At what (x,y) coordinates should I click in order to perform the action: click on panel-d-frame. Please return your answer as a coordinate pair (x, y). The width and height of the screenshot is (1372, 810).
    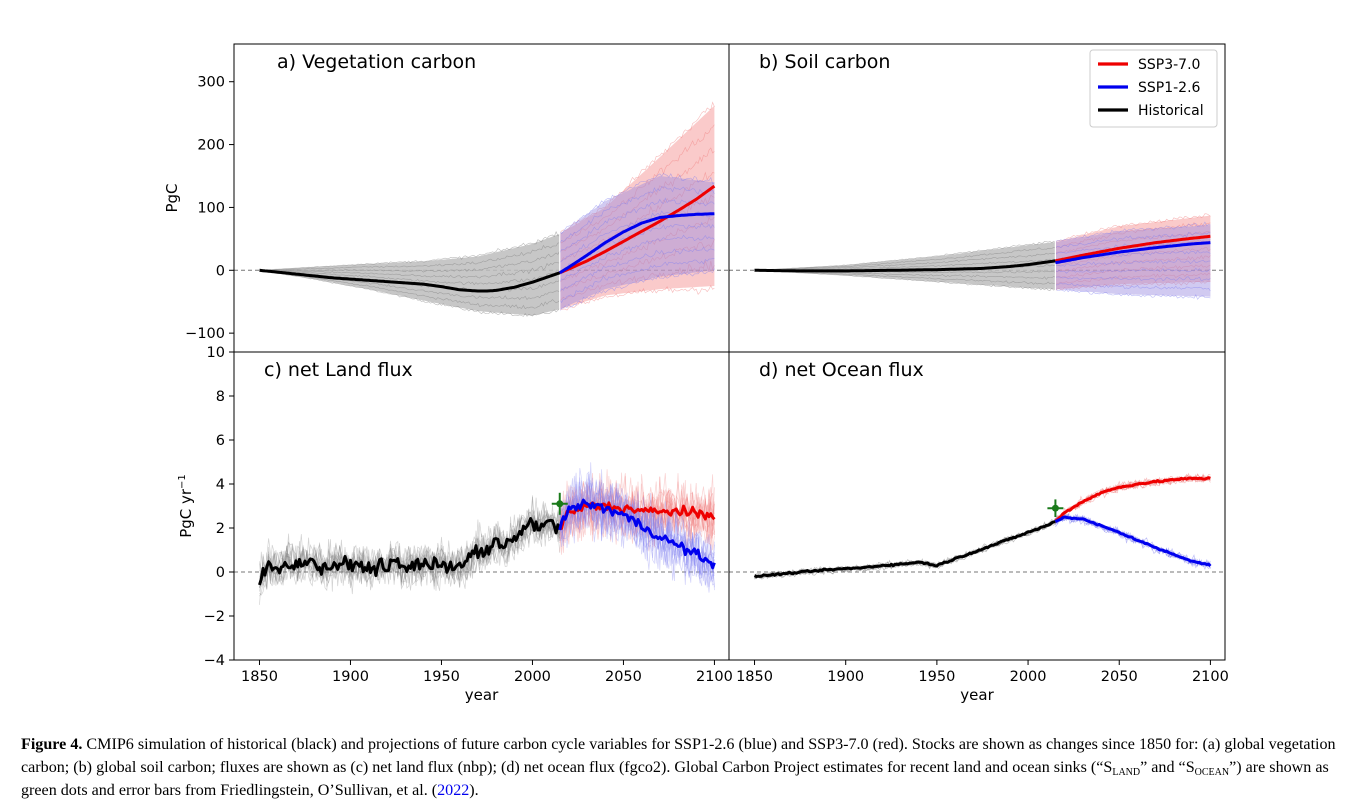
    Looking at the image, I should click on (977, 506).